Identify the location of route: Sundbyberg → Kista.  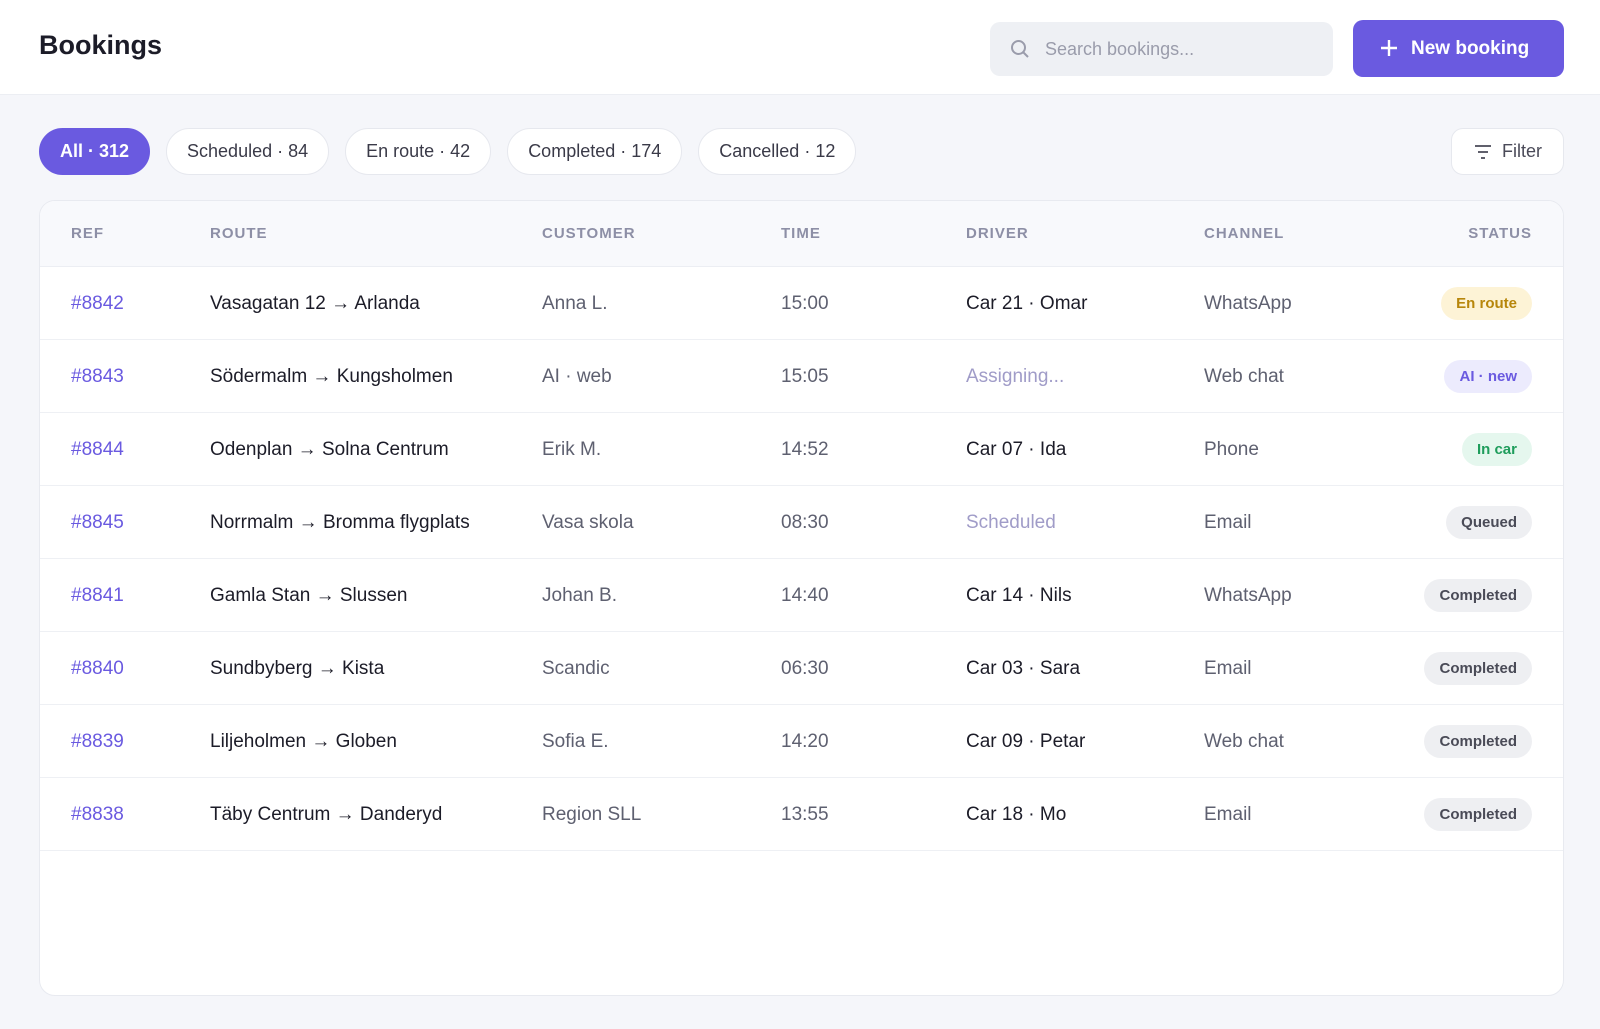
(297, 668).